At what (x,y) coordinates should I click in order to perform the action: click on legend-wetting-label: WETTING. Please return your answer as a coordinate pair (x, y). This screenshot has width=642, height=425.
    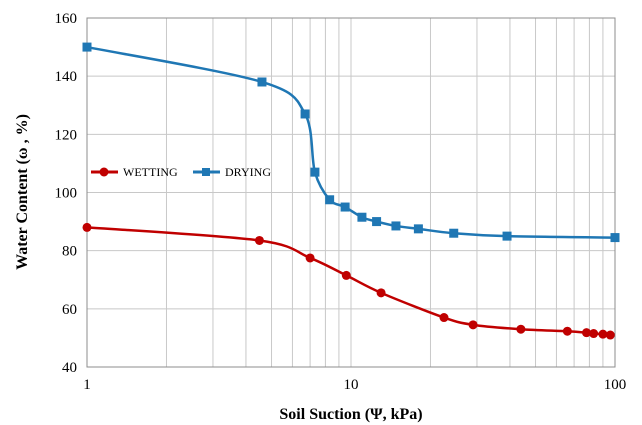
    Looking at the image, I should click on (150, 172).